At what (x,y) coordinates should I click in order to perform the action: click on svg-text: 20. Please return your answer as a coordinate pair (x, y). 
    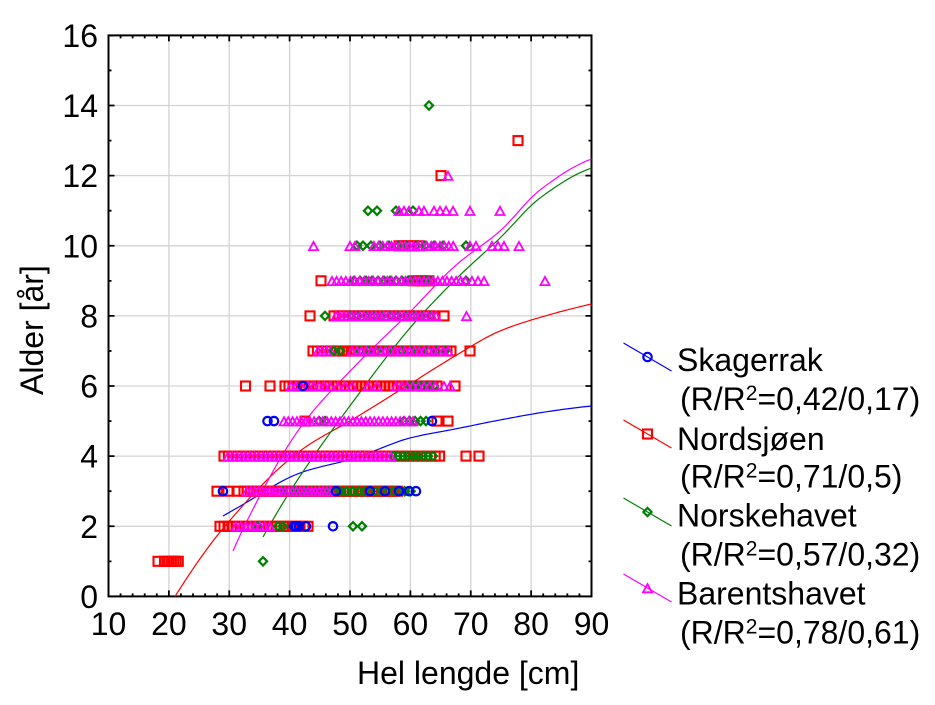
    Looking at the image, I should click on (169, 624).